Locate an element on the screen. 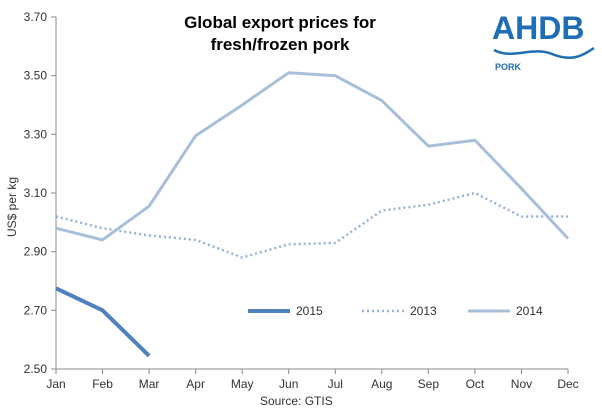 The width and height of the screenshot is (602, 414). y-tick-label: 3.70 is located at coordinates (36, 17).